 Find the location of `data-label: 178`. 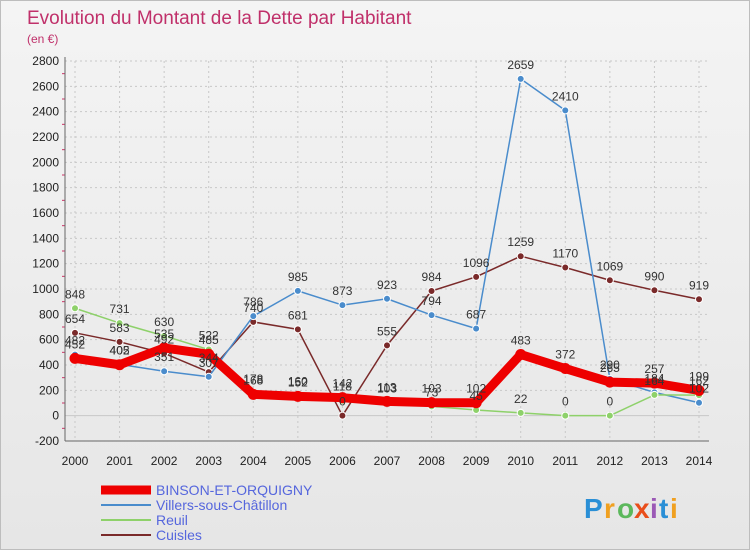

data-label: 178 is located at coordinates (253, 379).